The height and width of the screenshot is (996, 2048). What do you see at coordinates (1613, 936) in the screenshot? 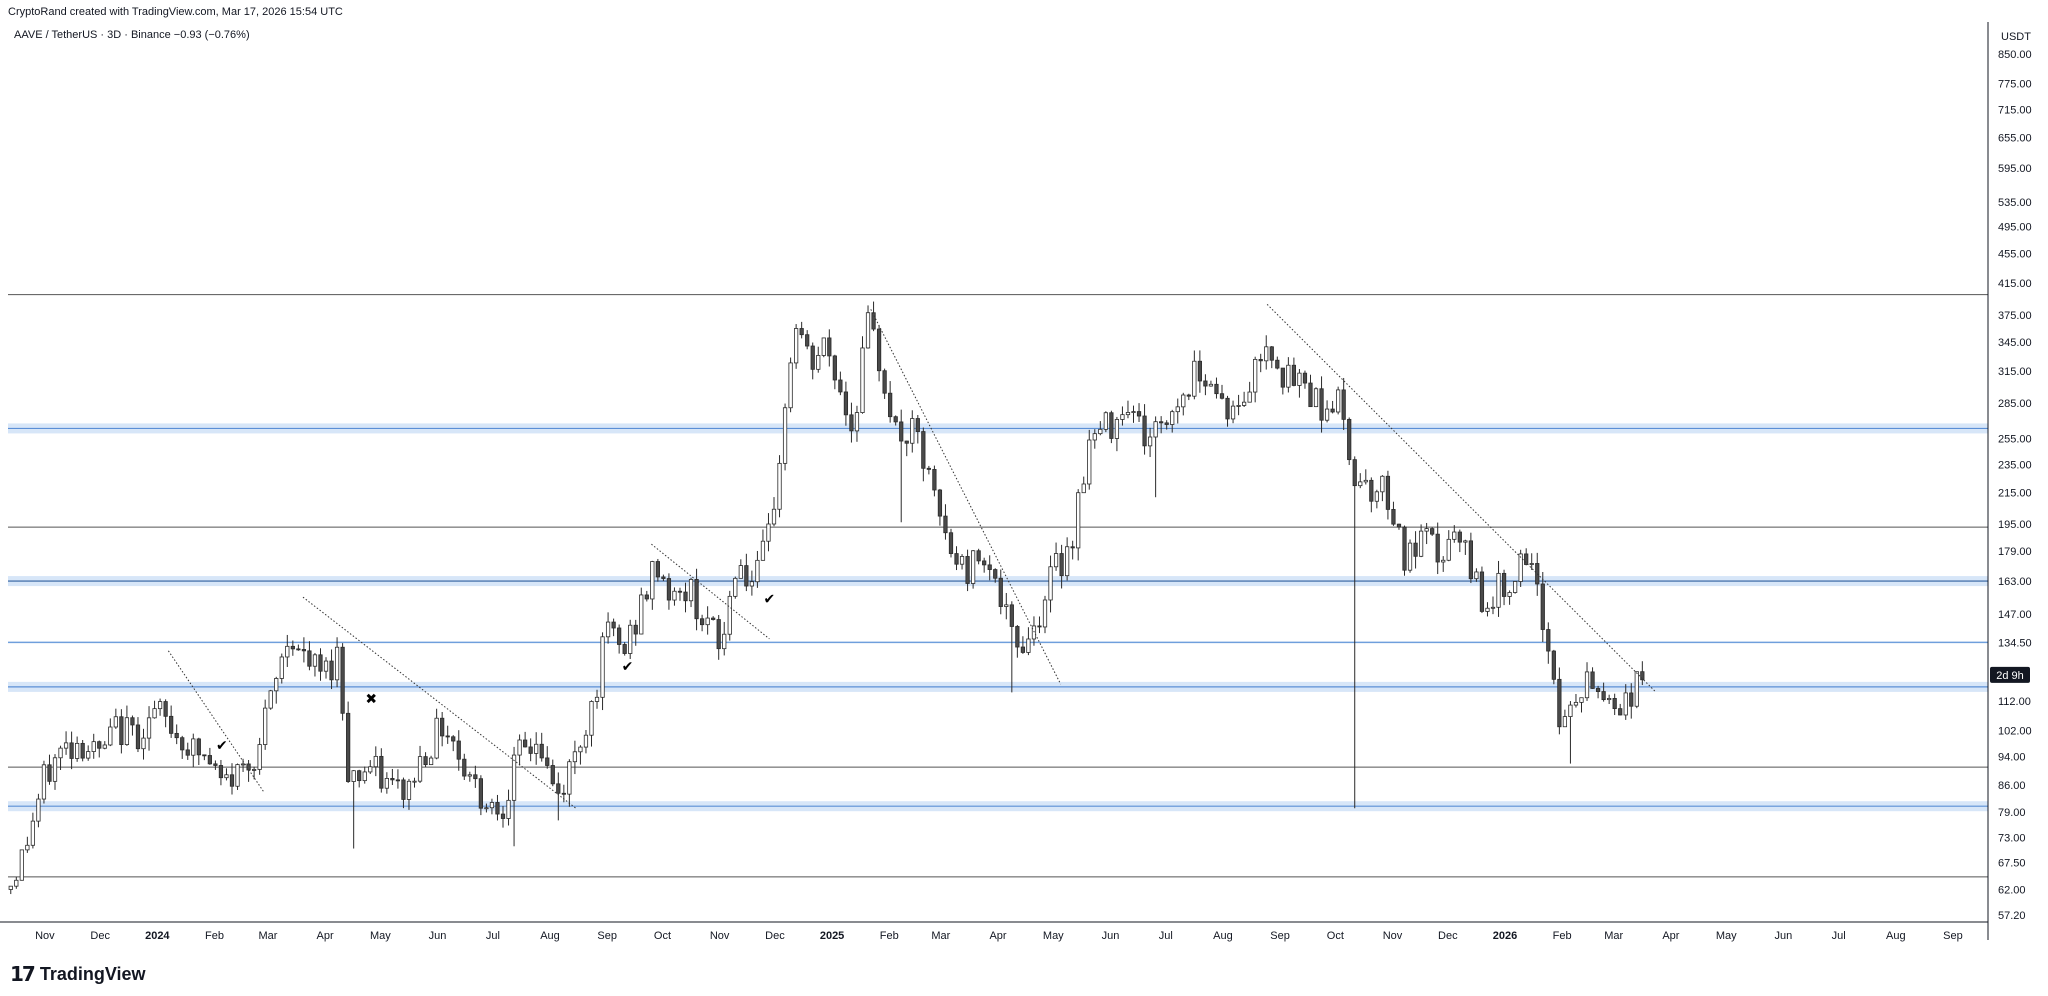
I see `month-tick-label: Mar` at bounding box center [1613, 936].